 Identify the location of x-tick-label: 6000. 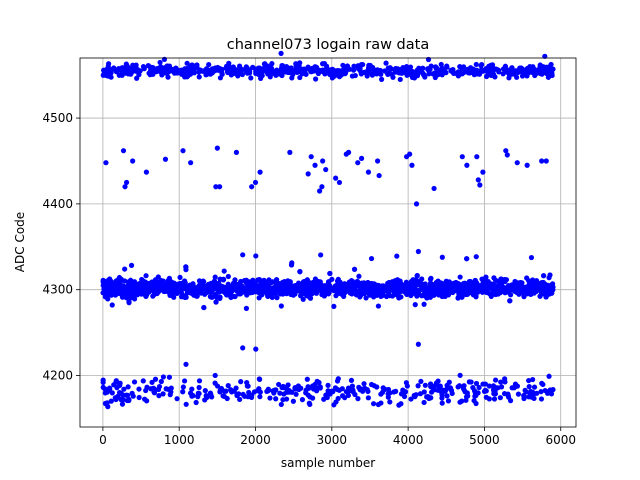
(560, 440).